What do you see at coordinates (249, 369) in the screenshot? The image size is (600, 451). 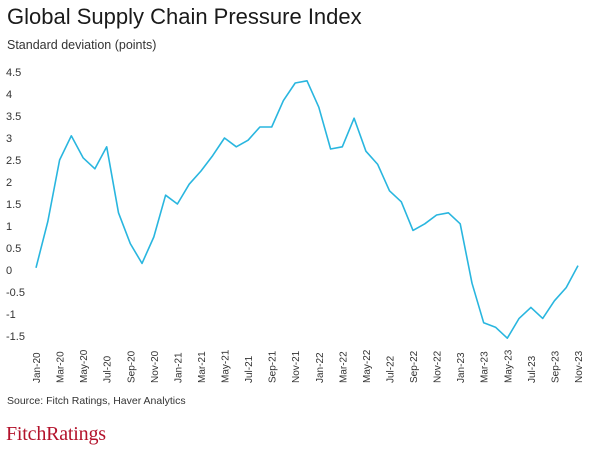 I see `x-tick-label: Jul-21` at bounding box center [249, 369].